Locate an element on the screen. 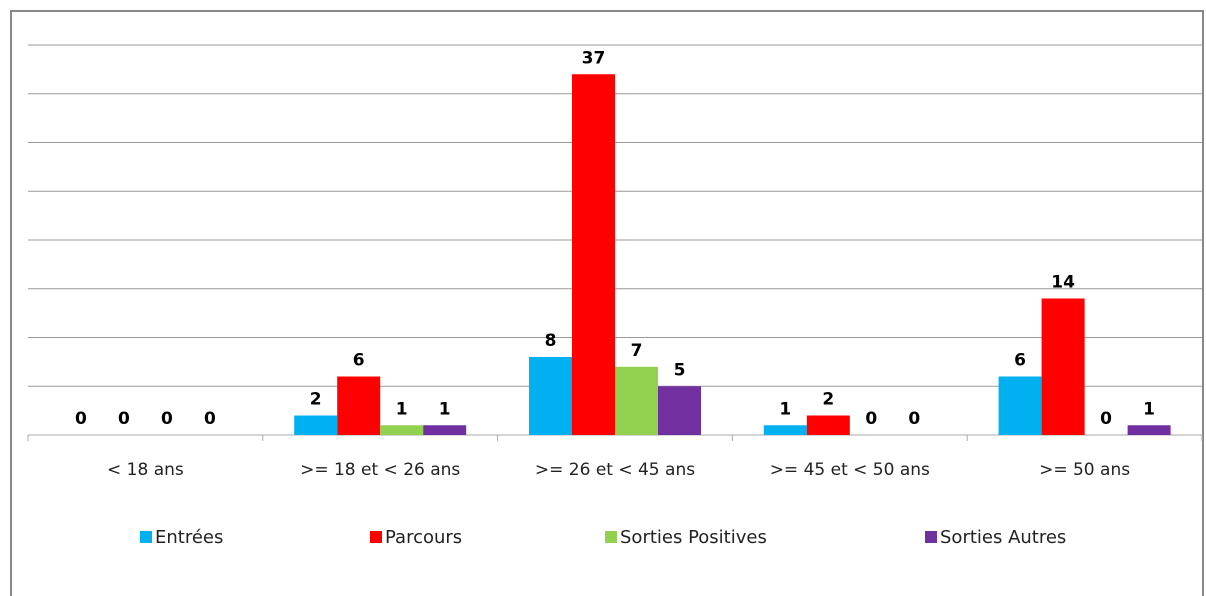 Image resolution: width=1206 pixels, height=596 pixels. legend-label: Sorties Positives is located at coordinates (693, 537).